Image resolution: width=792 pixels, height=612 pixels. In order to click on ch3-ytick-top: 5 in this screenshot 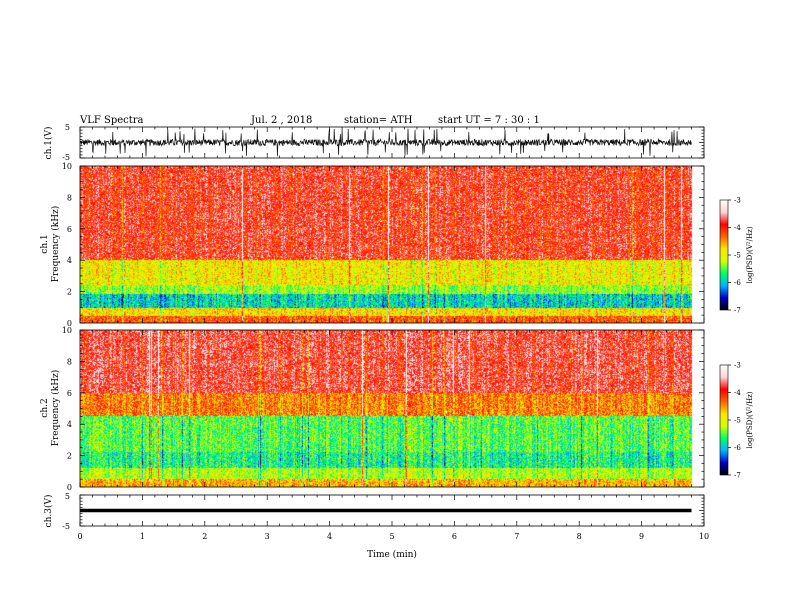, I will do `click(67, 496)`.